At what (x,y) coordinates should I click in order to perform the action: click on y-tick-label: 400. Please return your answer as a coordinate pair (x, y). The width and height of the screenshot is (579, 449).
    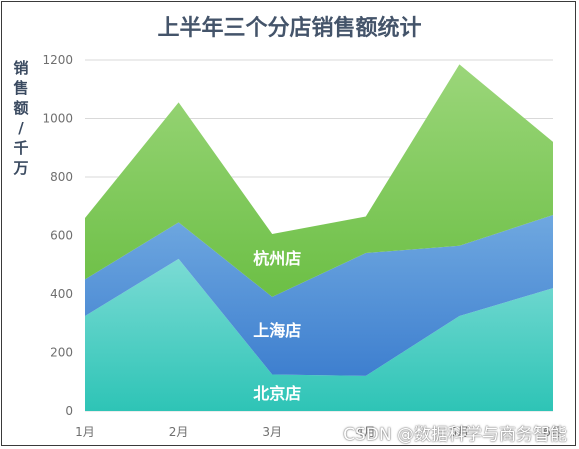
    Looking at the image, I should click on (61, 294).